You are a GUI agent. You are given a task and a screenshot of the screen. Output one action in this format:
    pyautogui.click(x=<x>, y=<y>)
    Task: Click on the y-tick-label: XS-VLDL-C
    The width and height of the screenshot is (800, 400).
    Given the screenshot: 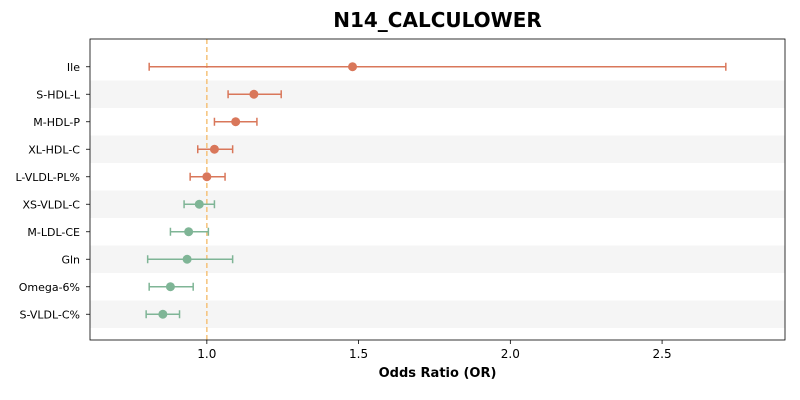 What is the action you would take?
    pyautogui.click(x=51, y=204)
    